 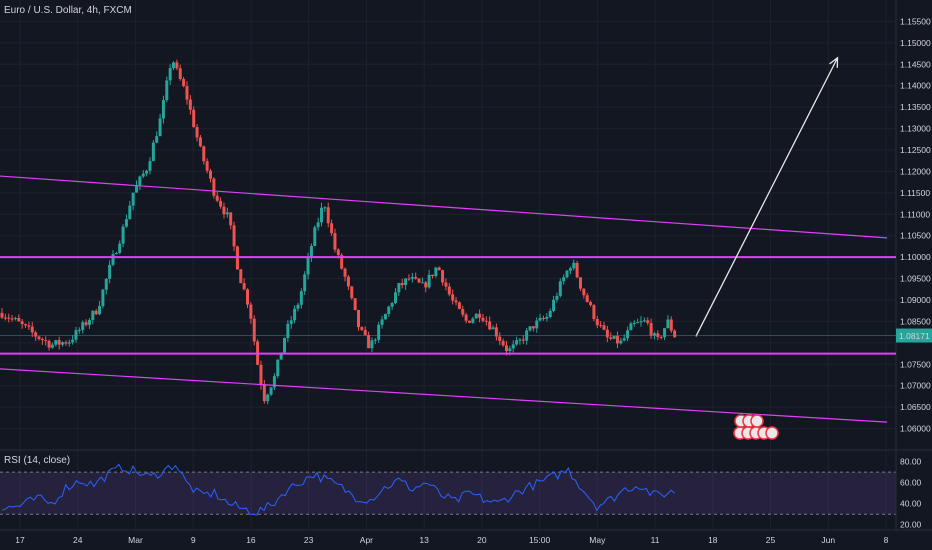 I want to click on time-tick-label: 20, so click(x=482, y=540).